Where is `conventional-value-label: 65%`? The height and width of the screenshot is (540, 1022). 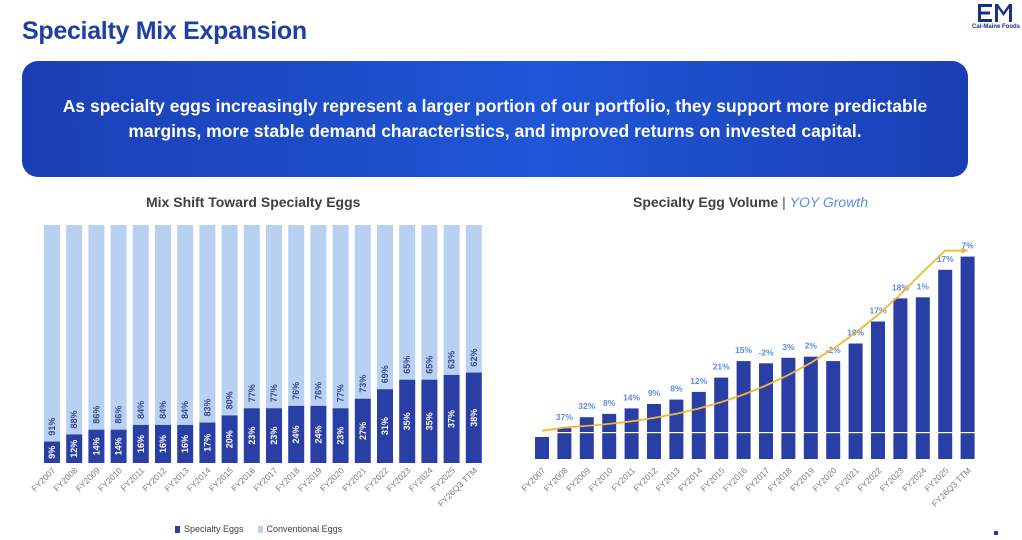 conventional-value-label: 65% is located at coordinates (429, 365).